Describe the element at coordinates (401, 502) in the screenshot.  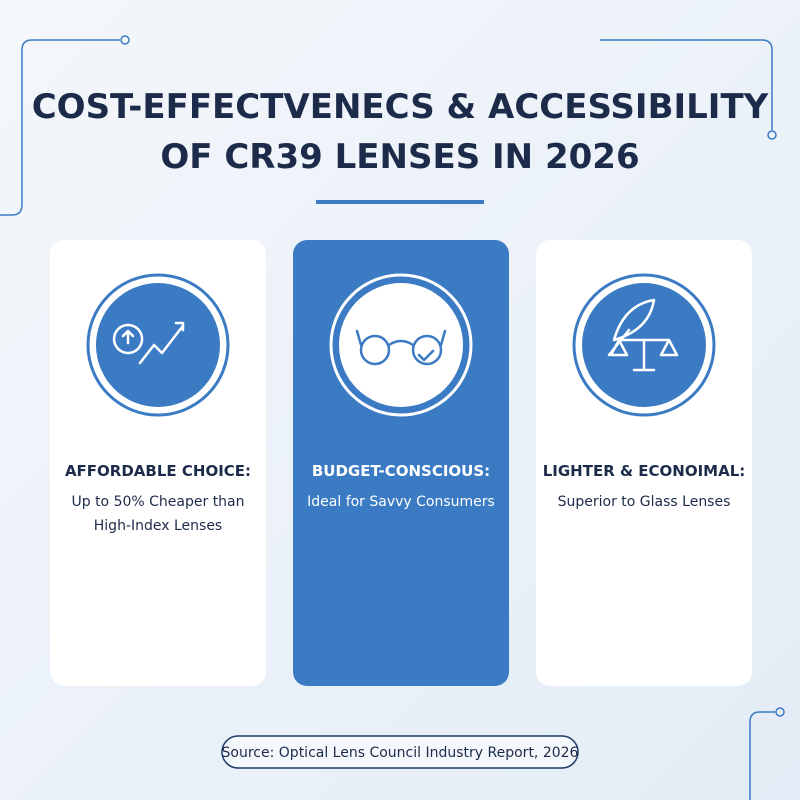
I see `card-text: Ideal for Savvy Consumers` at that location.